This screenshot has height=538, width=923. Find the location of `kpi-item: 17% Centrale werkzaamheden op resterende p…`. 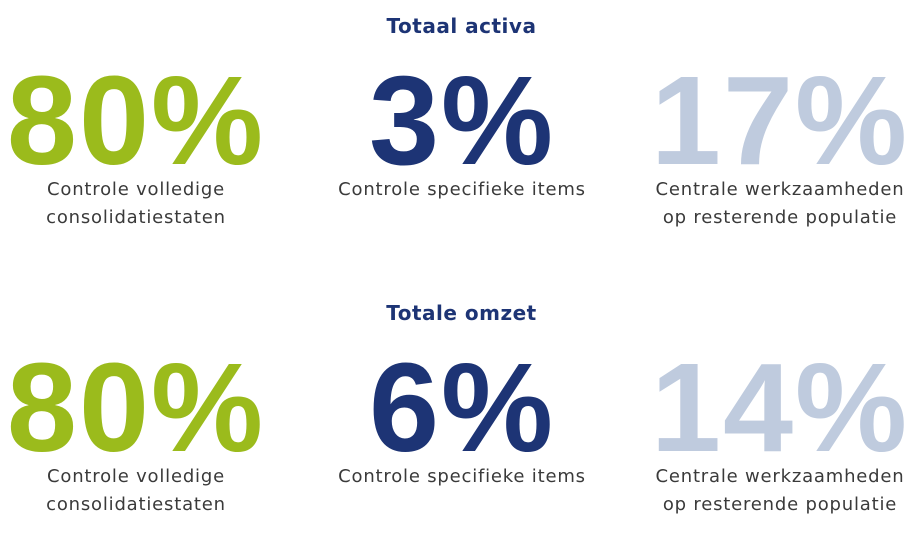

kpi-item: 17% Centrale werkzaamheden op resterende p… is located at coordinates (776, 141).